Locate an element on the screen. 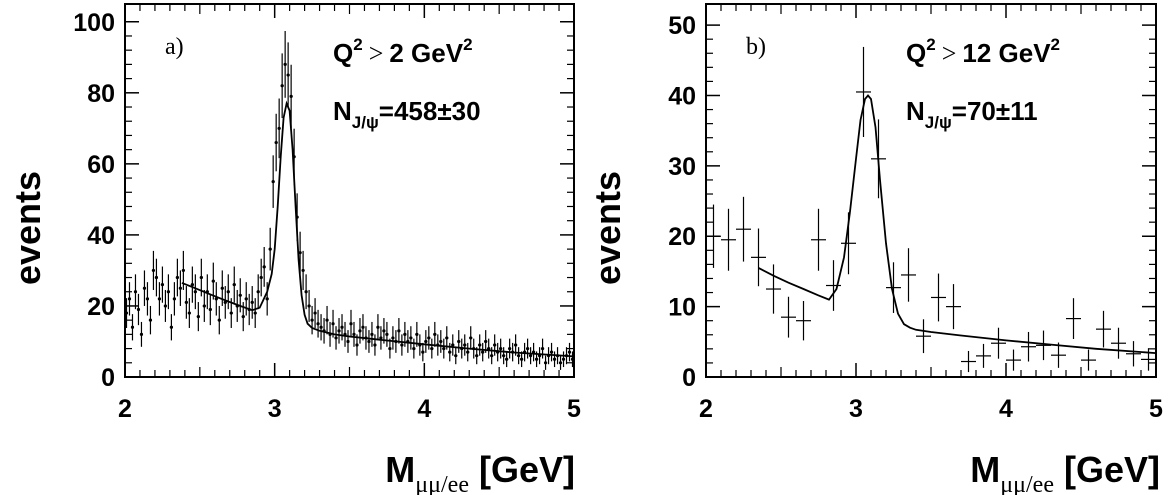  x-tick-labels-b: 2 3 4 5 is located at coordinates (931, 409).